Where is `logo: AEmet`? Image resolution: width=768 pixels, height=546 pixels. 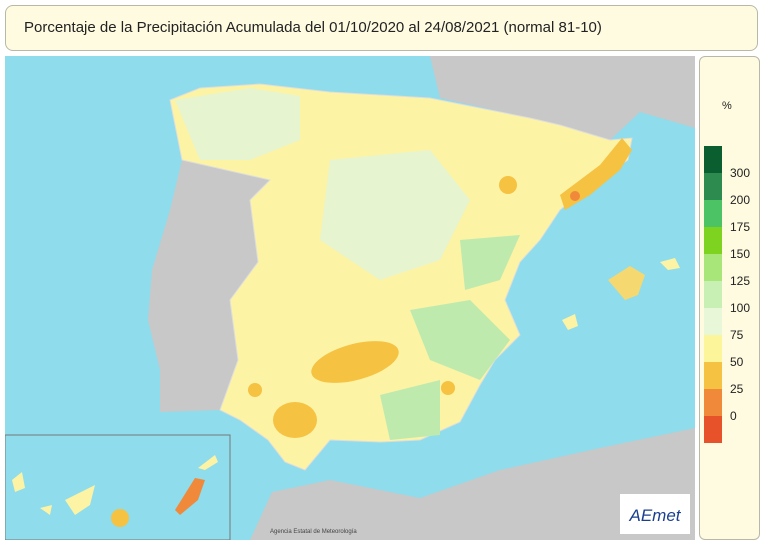
logo: AEmet is located at coordinates (654, 515).